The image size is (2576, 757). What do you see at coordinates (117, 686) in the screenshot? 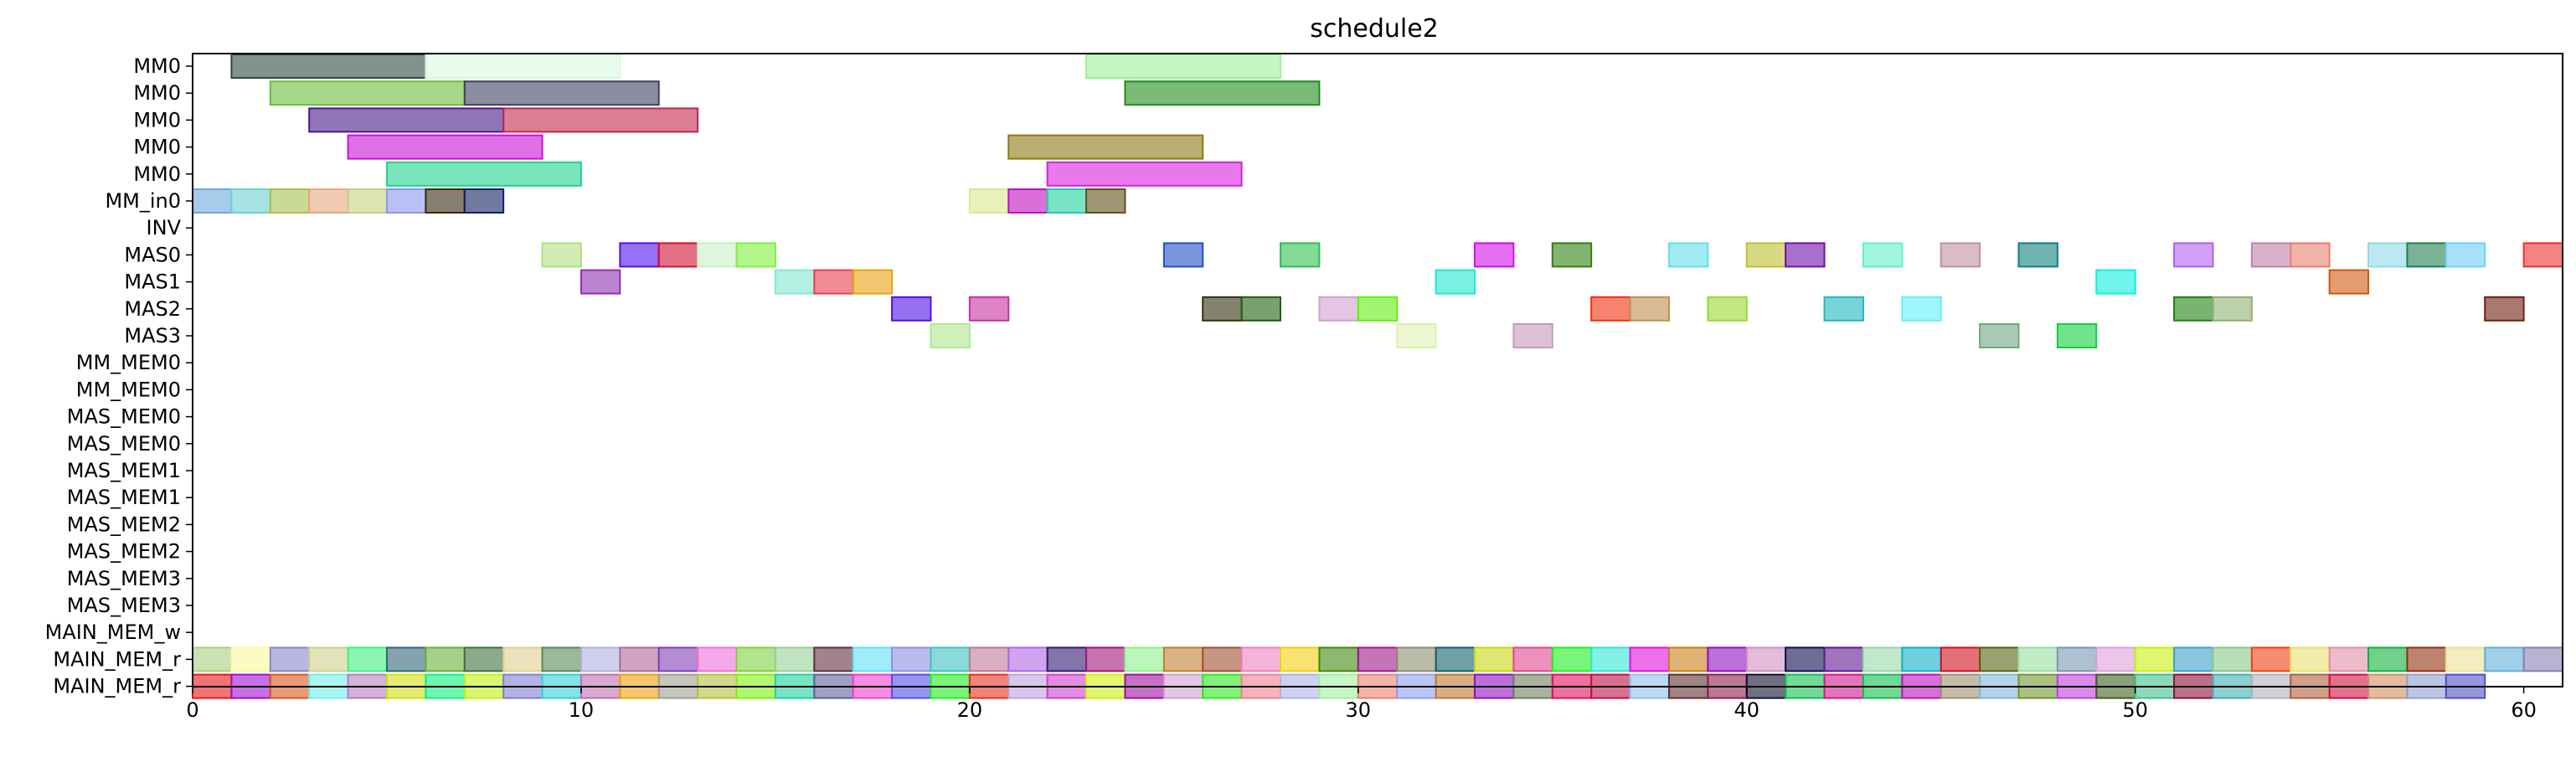
I see `y-tick-label-23: MAIN_MEM_r` at bounding box center [117, 686].